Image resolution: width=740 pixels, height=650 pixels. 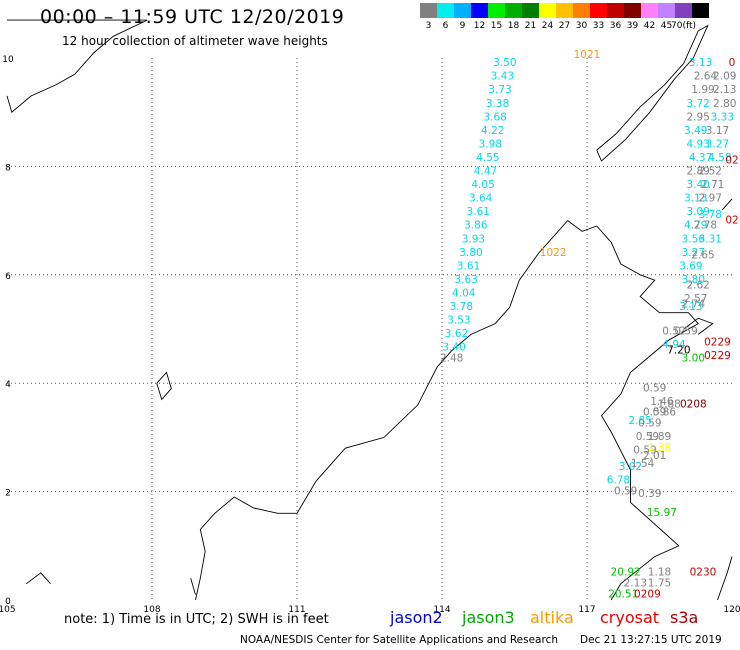 I want to click on legend-label: 36, so click(x=615, y=26).